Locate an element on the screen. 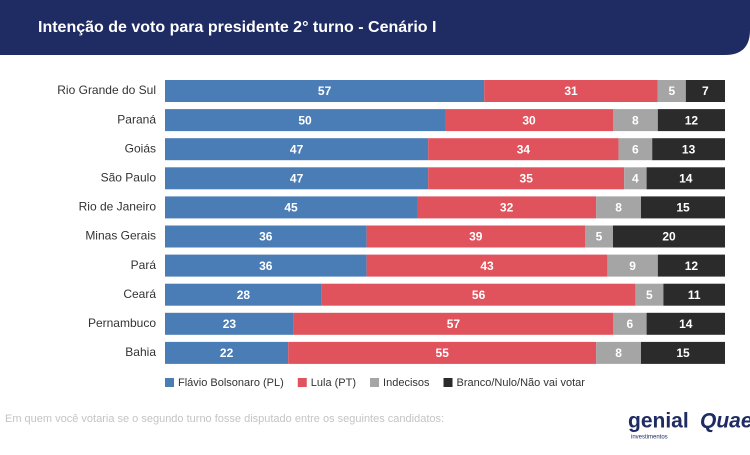  legend-label: Branco/Nulo/Não vai votar is located at coordinates (521, 383).